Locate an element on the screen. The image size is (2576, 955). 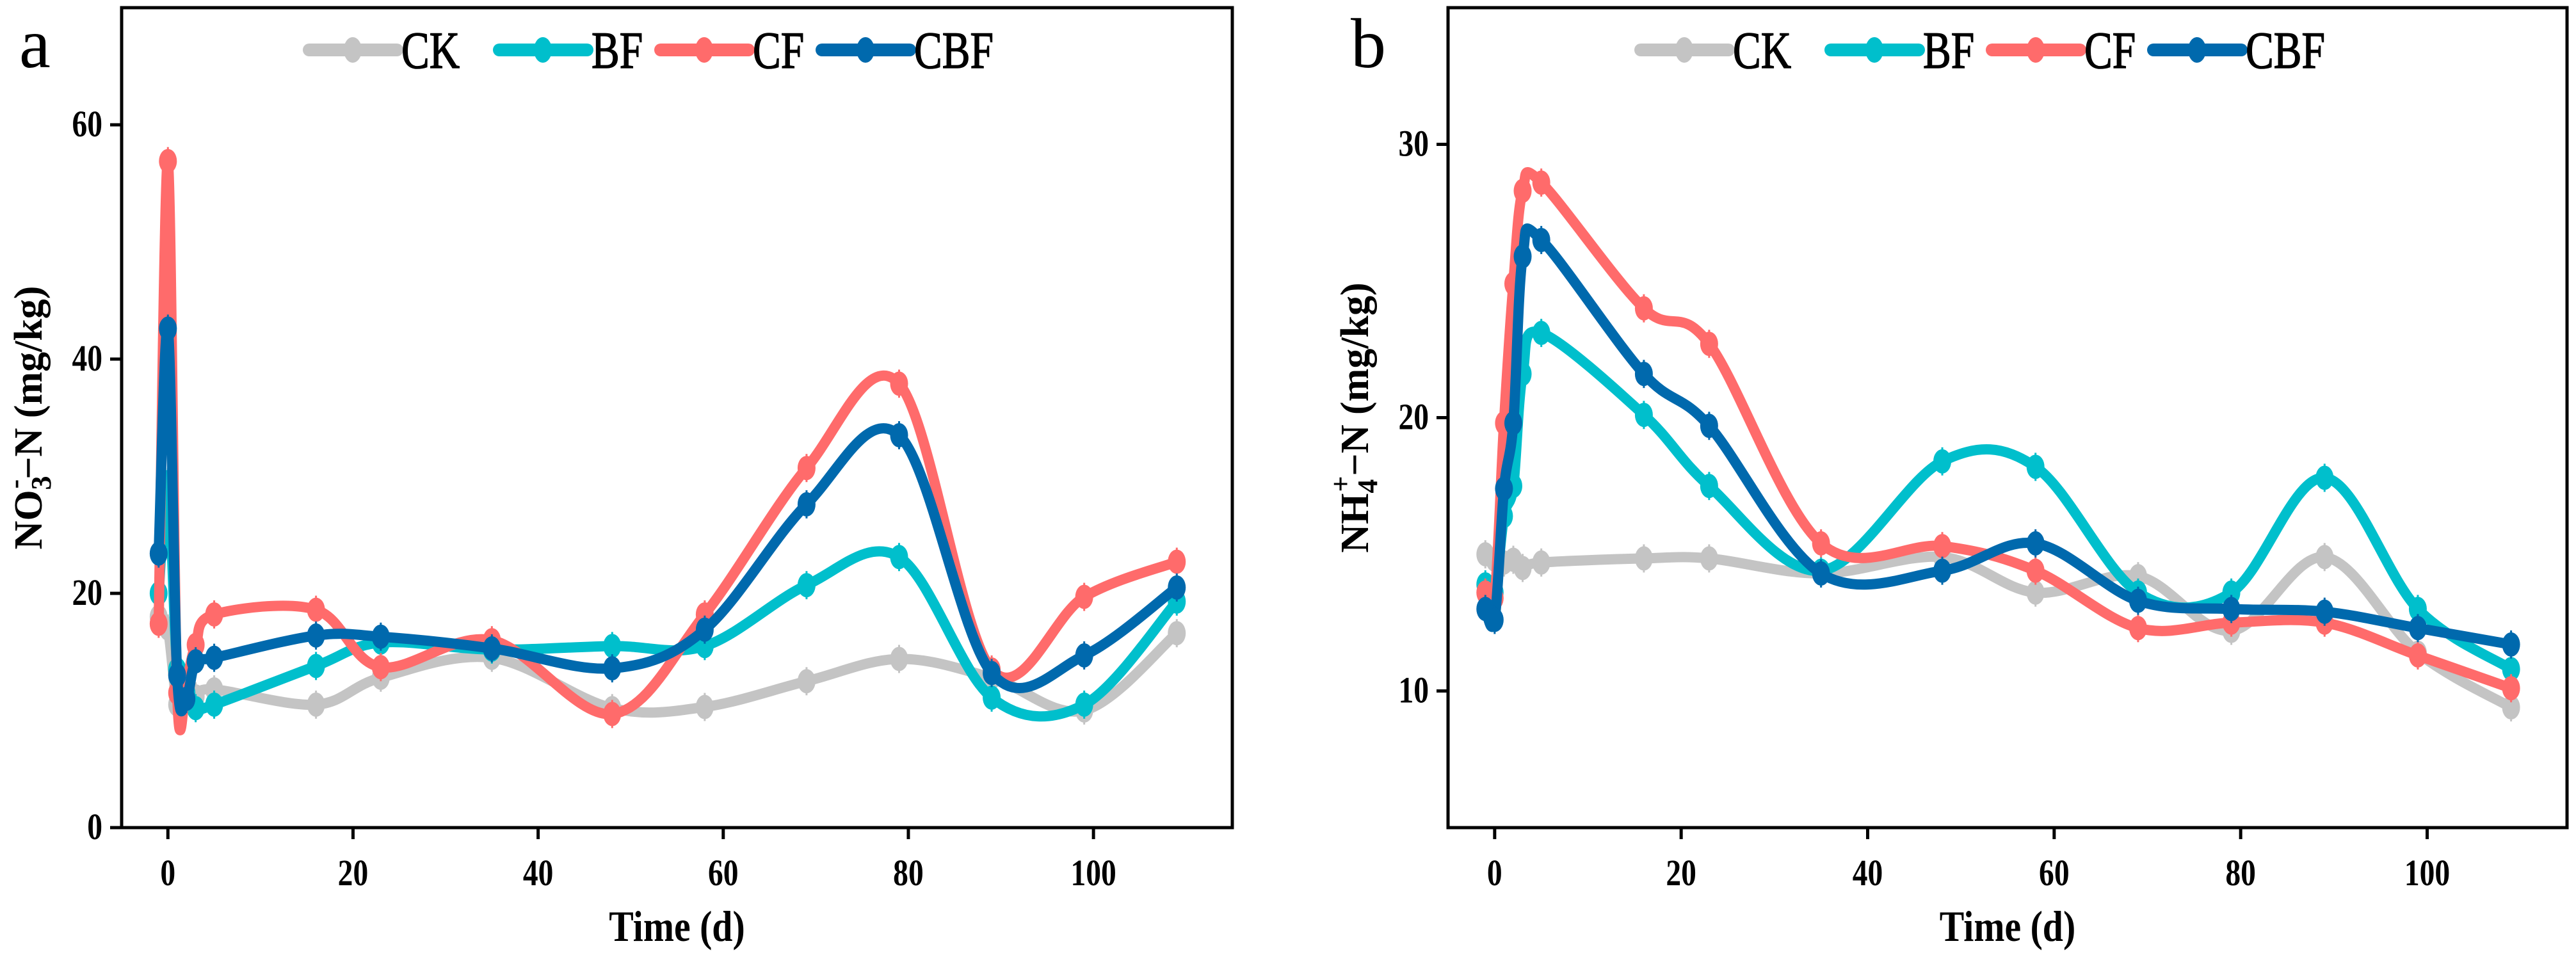
y-label-ylabel_rest: −N (mg/kg) is located at coordinates (29, 382).